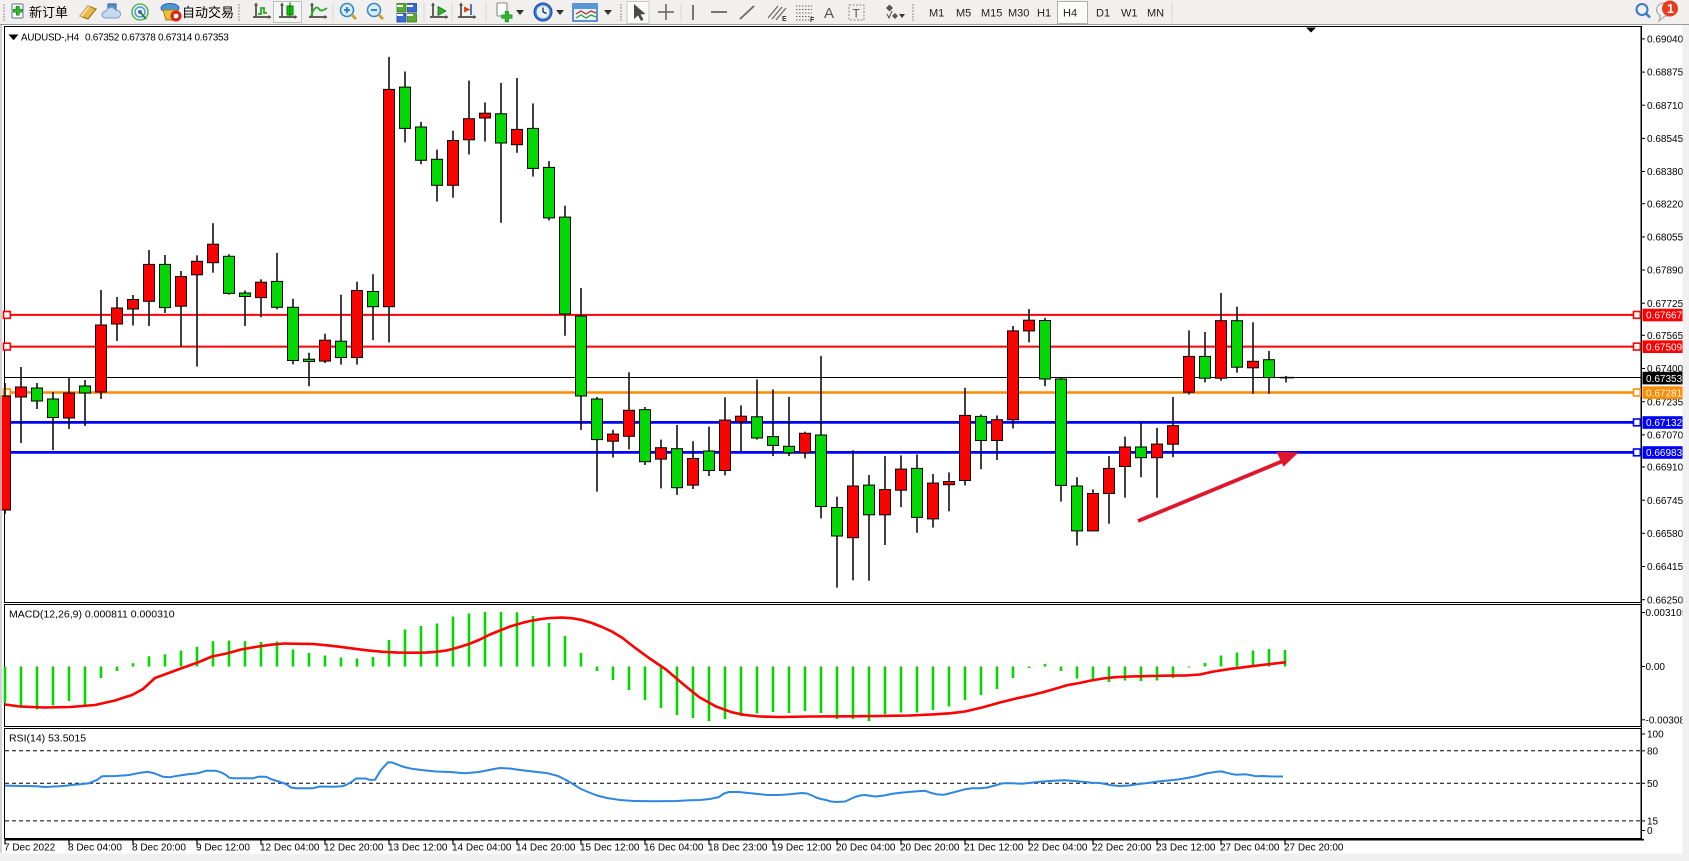 The image size is (1689, 861). I want to click on svg-text: 新订单, so click(48, 12).